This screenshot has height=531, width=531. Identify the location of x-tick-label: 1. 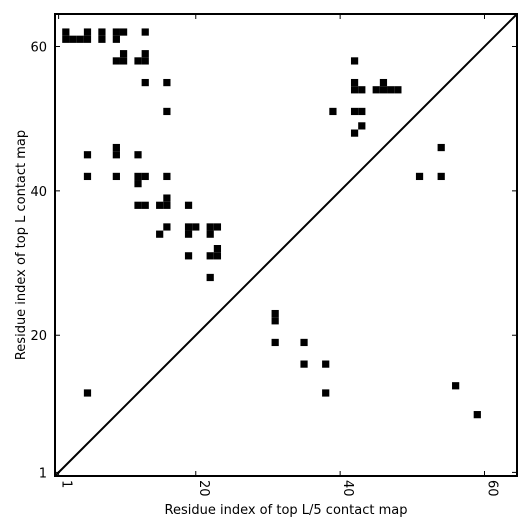
(66, 484).